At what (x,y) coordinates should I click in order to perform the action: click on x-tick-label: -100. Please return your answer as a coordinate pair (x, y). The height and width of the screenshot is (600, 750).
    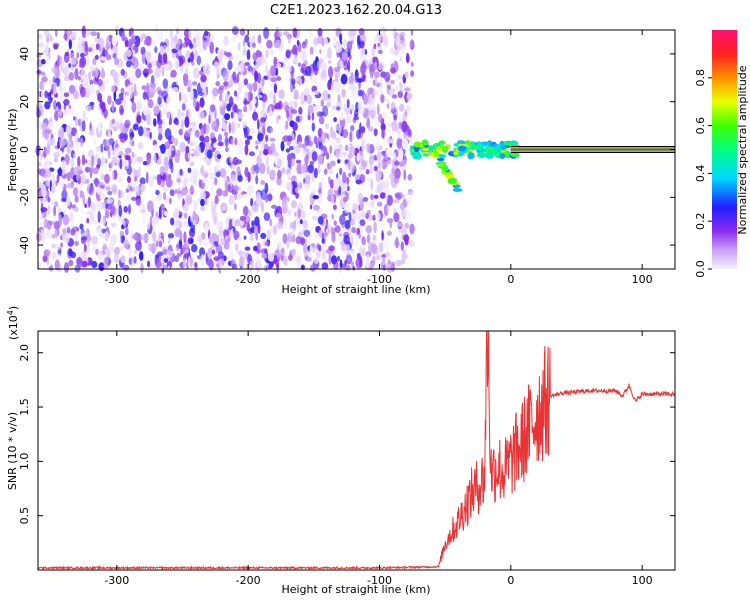
    Looking at the image, I should click on (379, 580).